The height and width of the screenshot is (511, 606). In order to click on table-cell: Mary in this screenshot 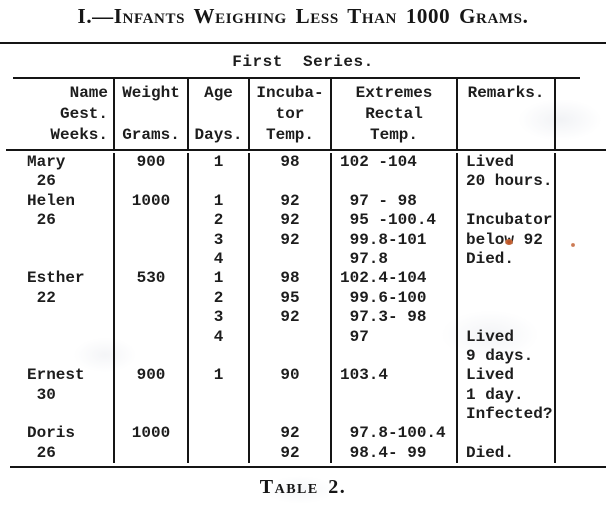, I will do `click(64, 163)`.